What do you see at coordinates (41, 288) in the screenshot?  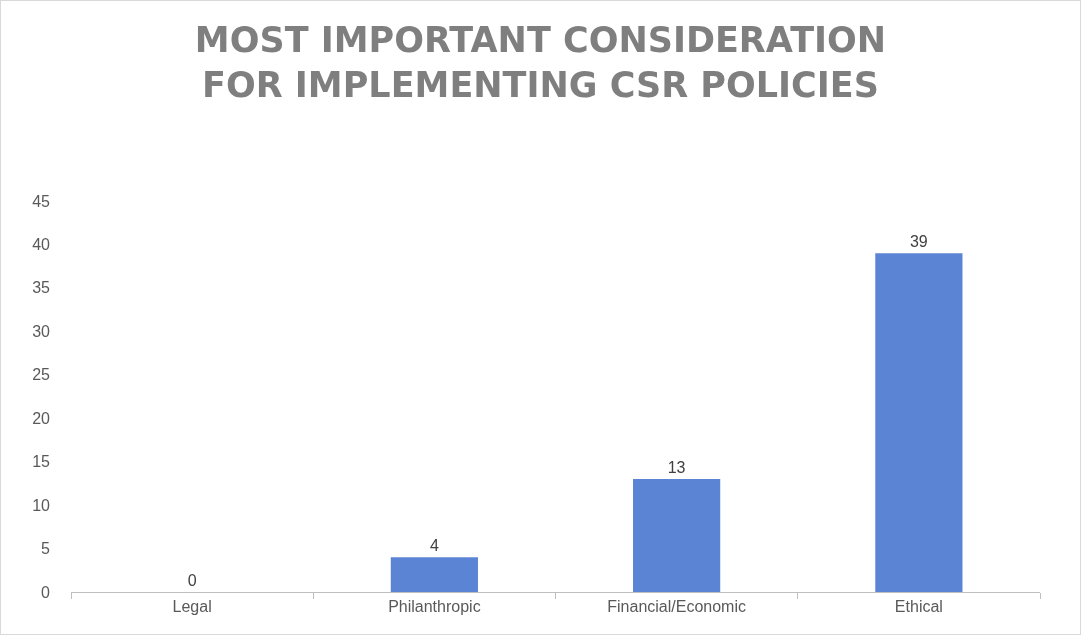 I see `y-tick-label: 35` at bounding box center [41, 288].